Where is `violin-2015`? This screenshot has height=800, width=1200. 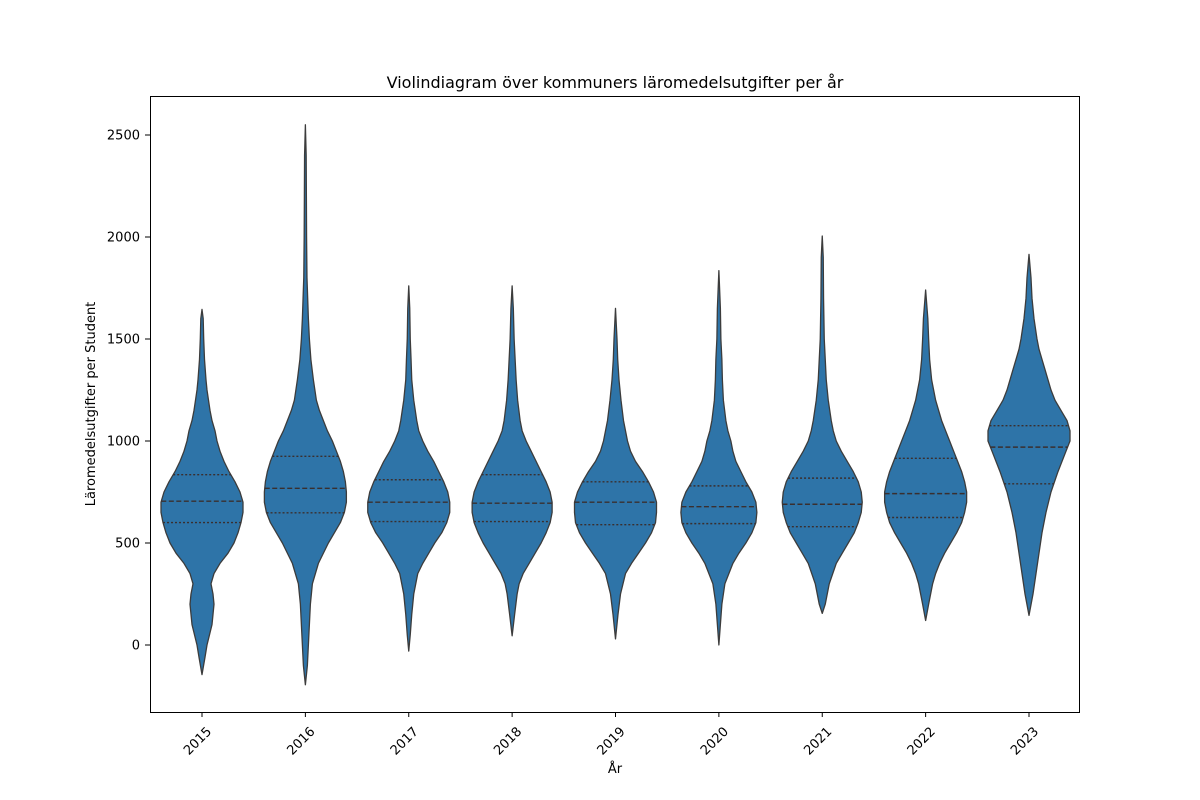
violin-2015 is located at coordinates (202, 492).